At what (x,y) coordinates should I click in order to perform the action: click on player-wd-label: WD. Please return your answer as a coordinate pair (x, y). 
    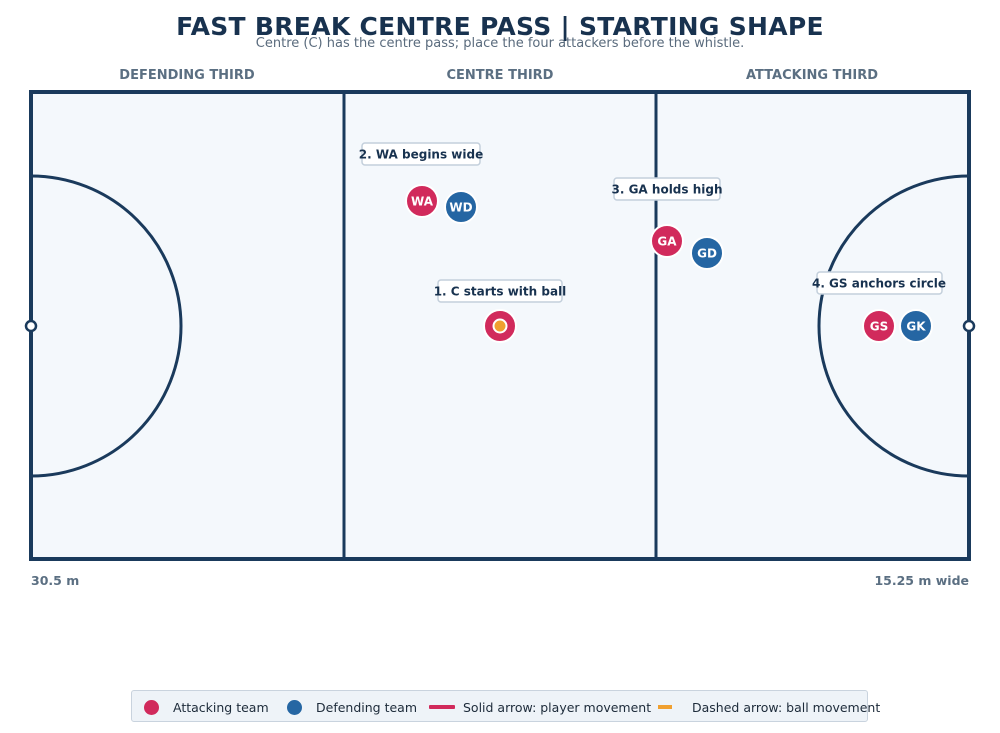
    Looking at the image, I should click on (460, 208).